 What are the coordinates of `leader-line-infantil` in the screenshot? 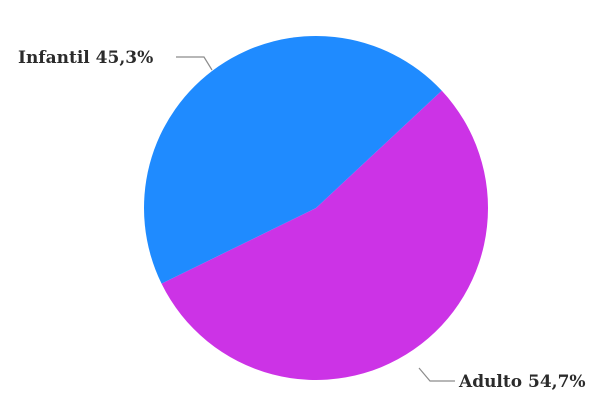 It's located at (194, 63).